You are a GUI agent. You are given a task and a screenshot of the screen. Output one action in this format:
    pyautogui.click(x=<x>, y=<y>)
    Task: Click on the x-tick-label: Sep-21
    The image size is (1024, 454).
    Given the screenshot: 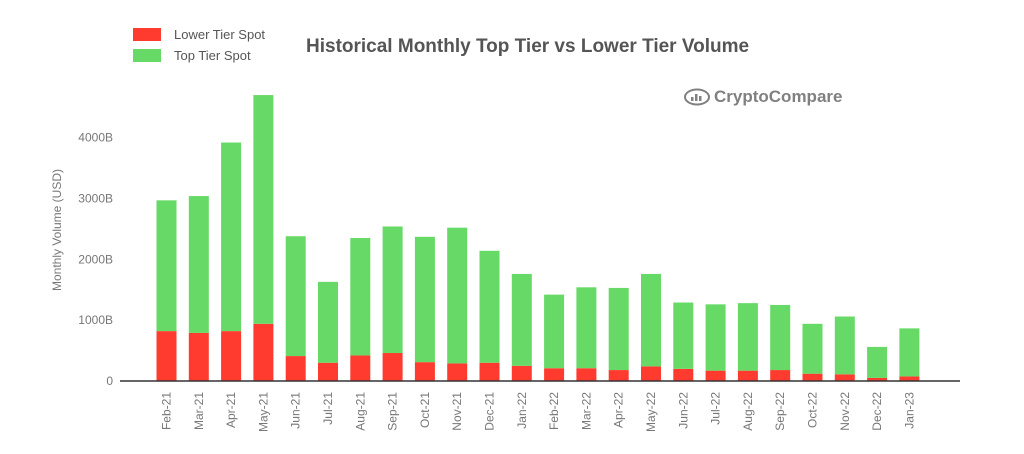 What is the action you would take?
    pyautogui.click(x=393, y=411)
    